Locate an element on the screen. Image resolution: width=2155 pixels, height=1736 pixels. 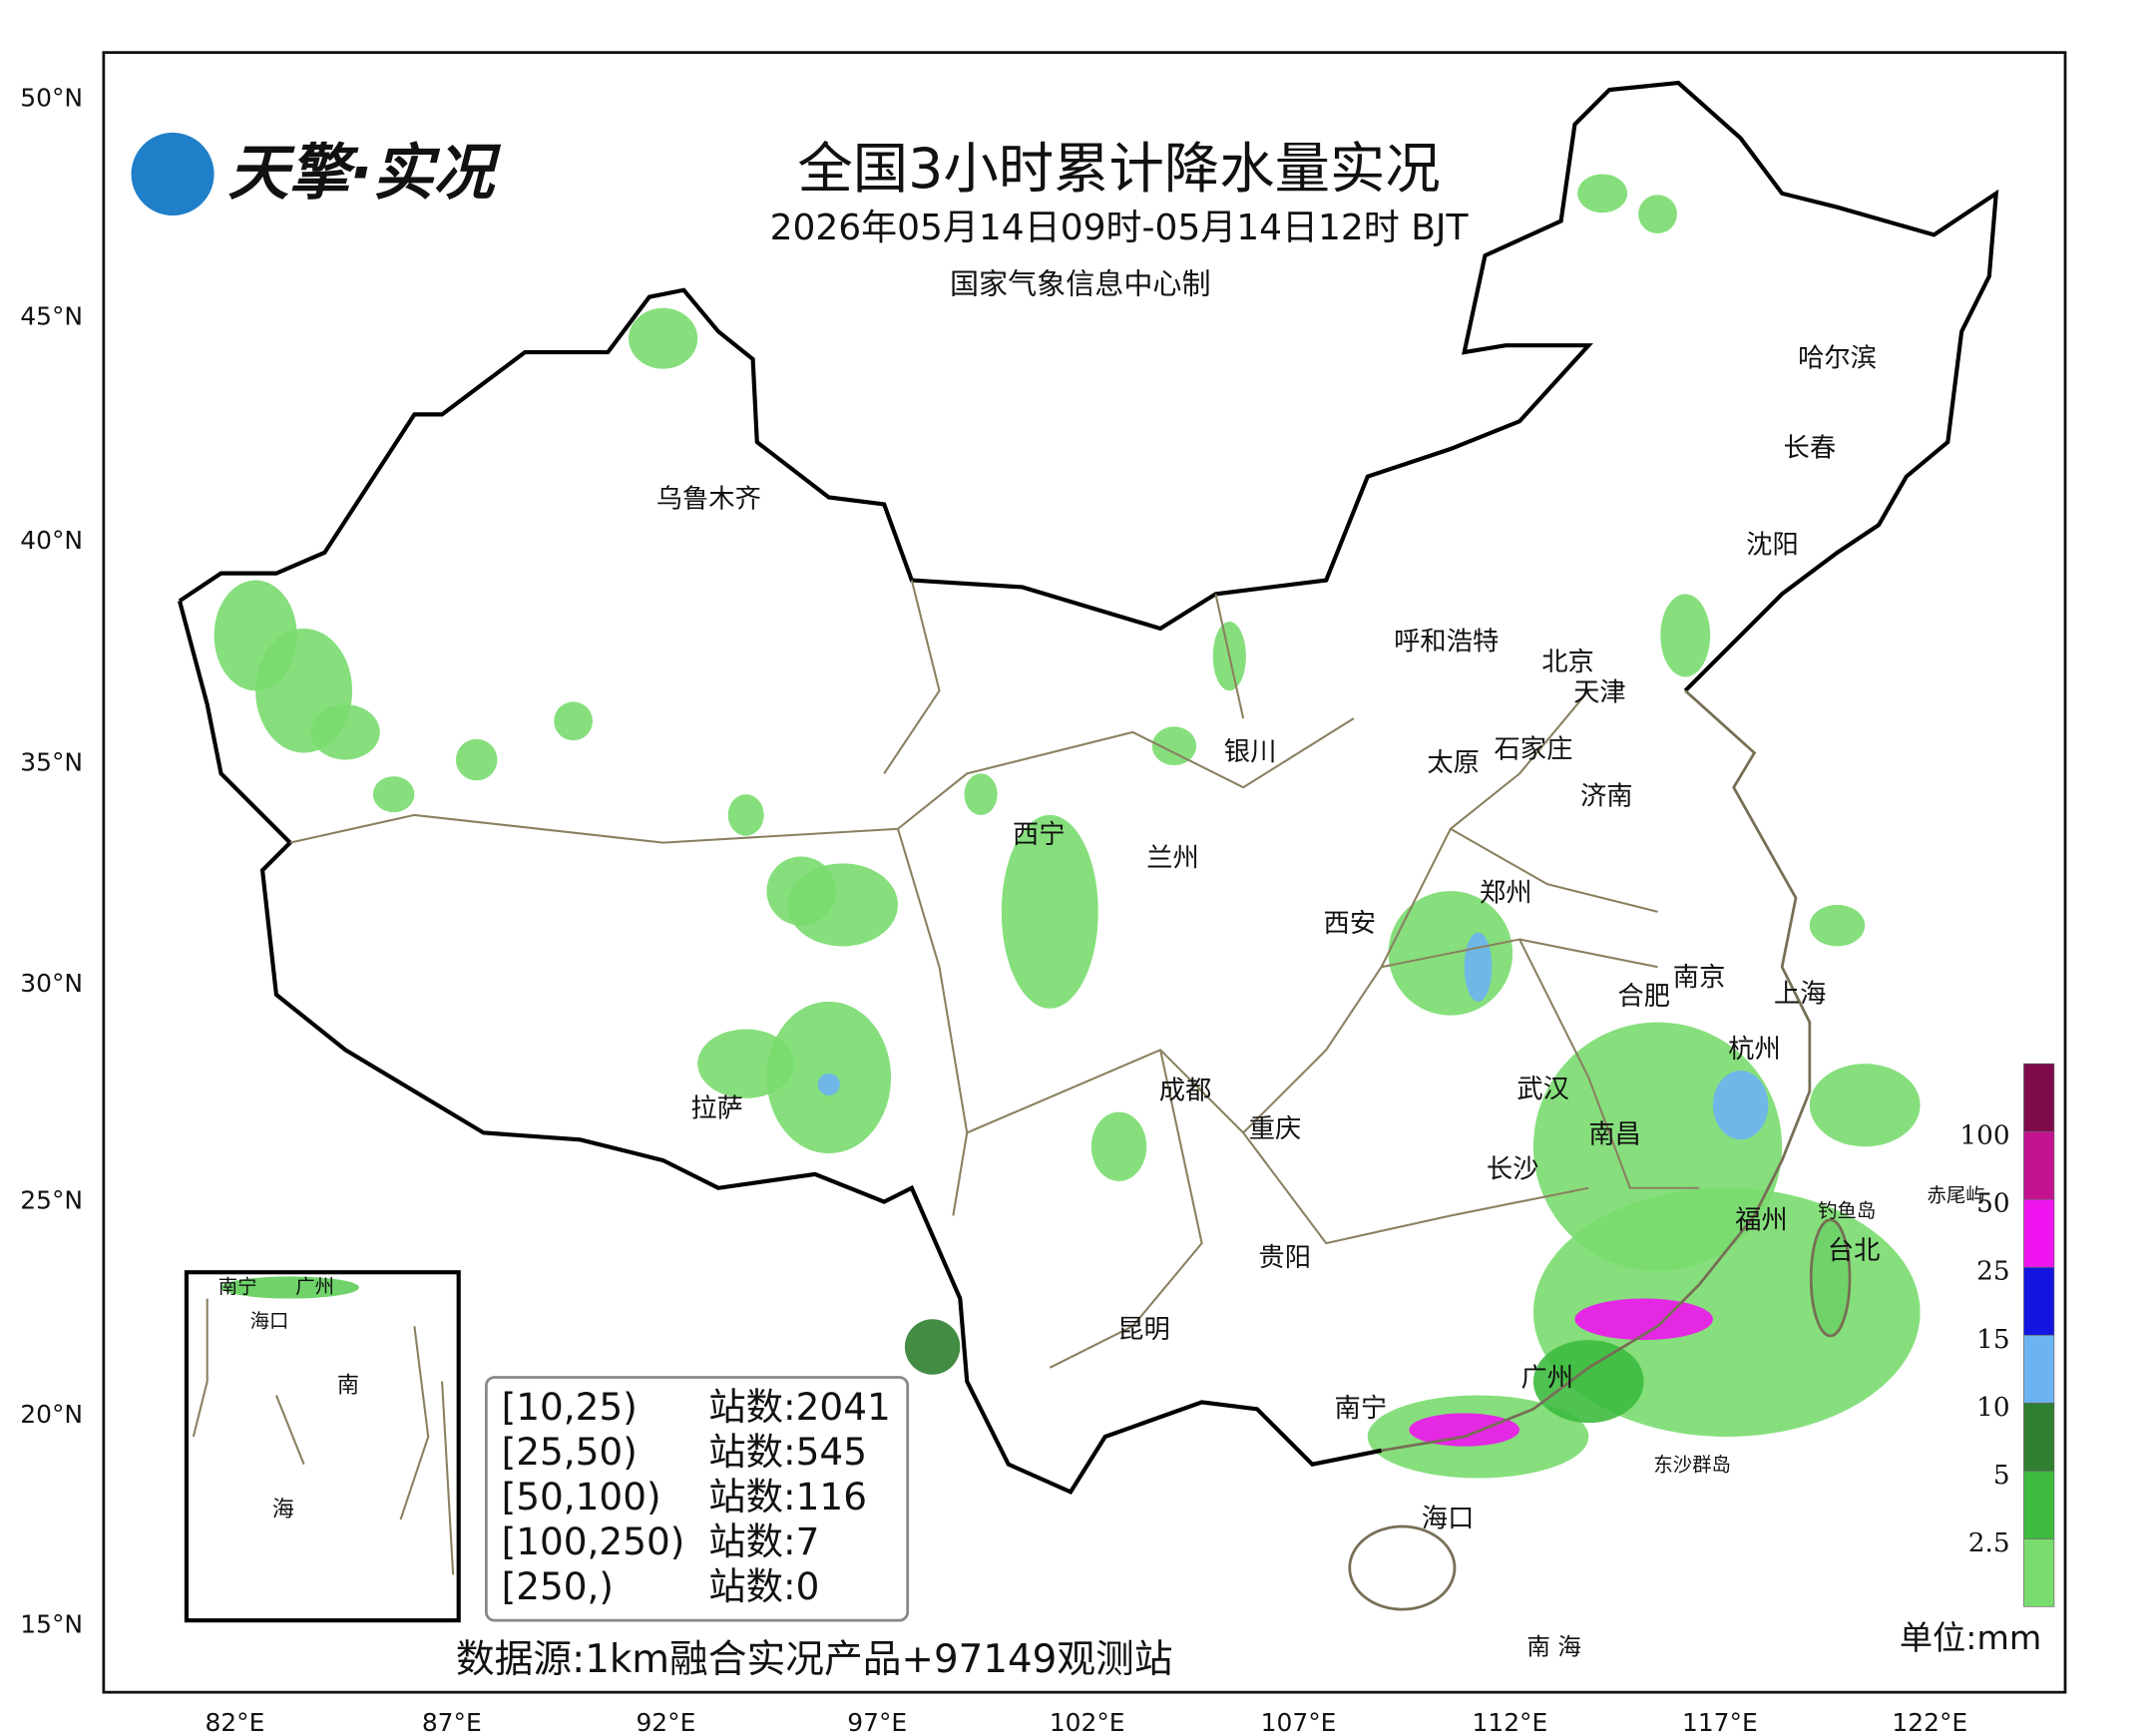
city-label: 广州 is located at coordinates (1546, 1378).